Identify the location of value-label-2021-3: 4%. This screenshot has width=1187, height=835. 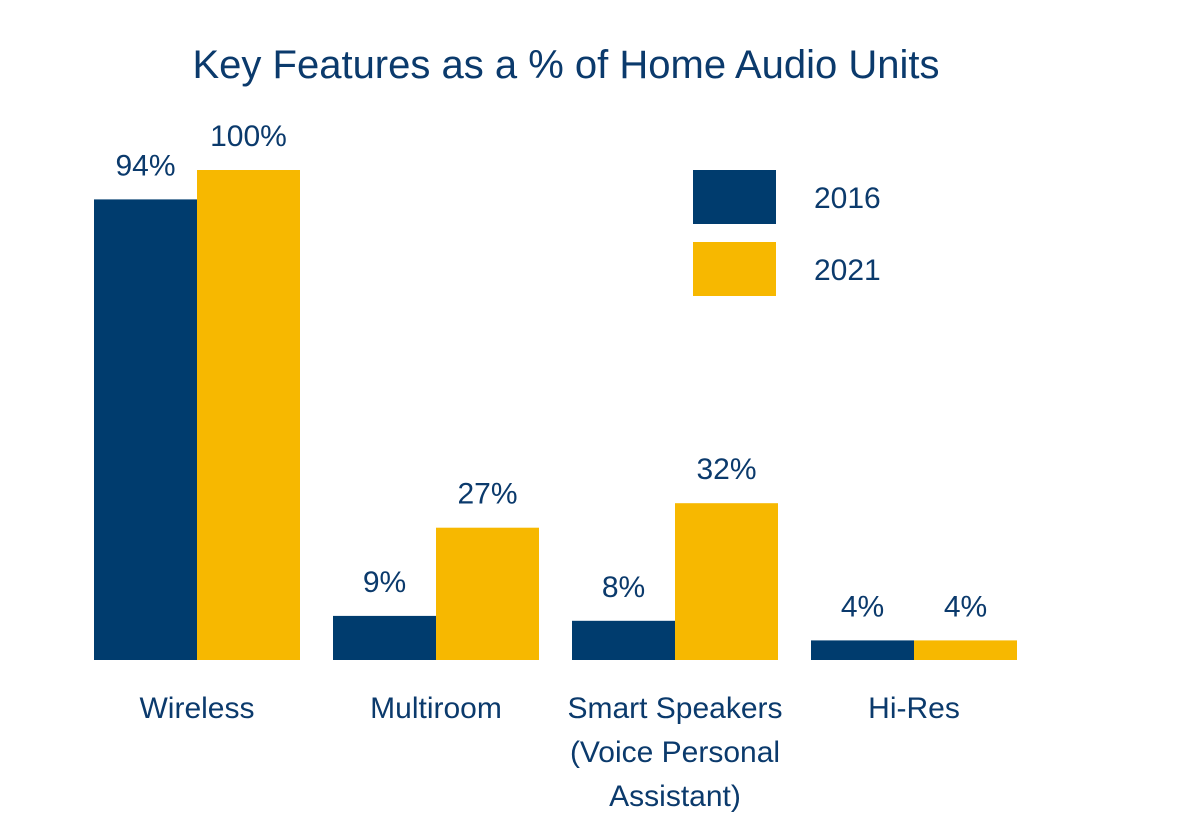
(965, 606).